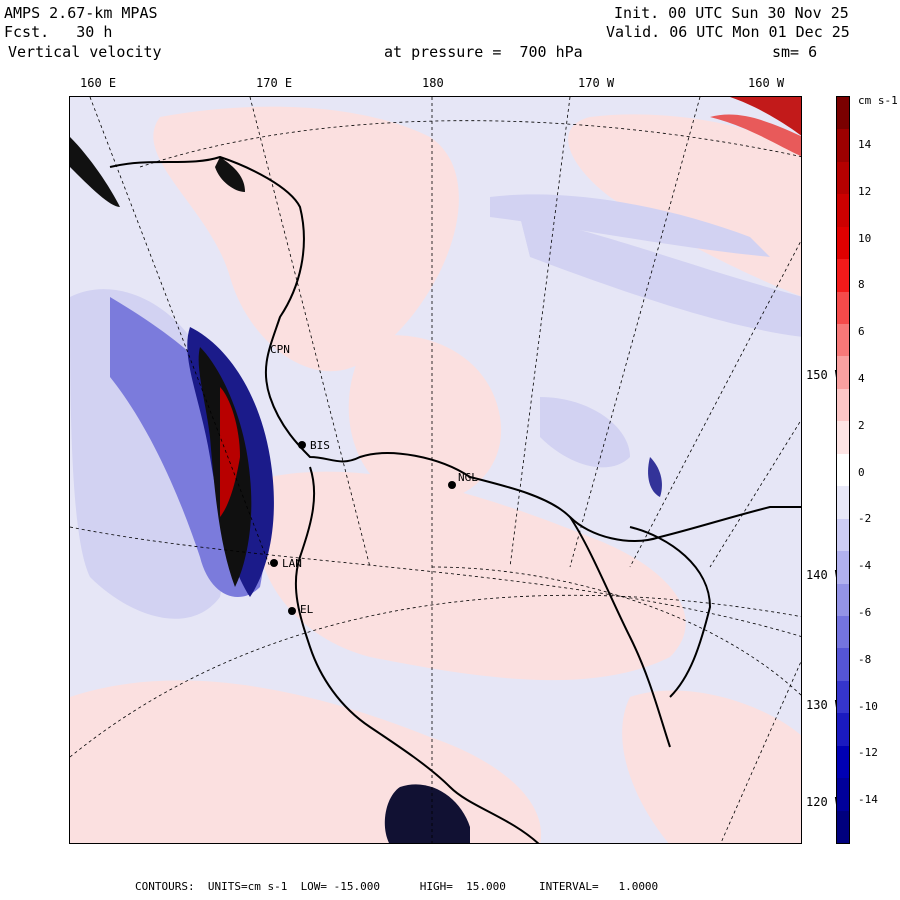 The image size is (900, 900). Describe the element at coordinates (865, 191) in the screenshot. I see `colorbar-tick-label: 12` at that location.